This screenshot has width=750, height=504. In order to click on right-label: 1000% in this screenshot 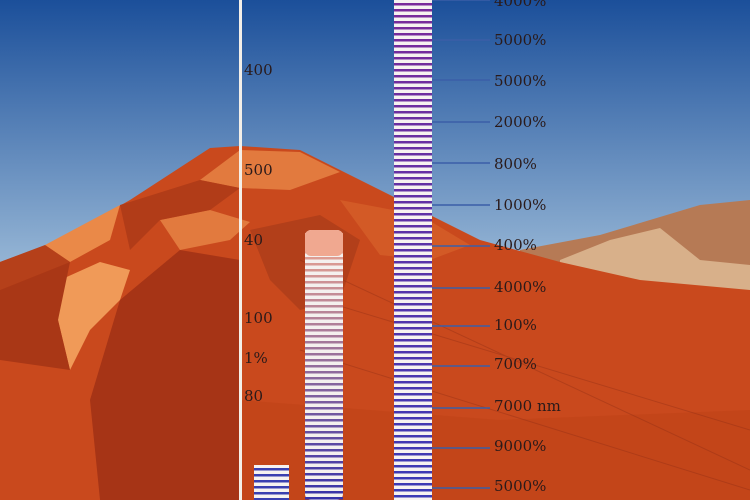, I will do `click(520, 205)`.